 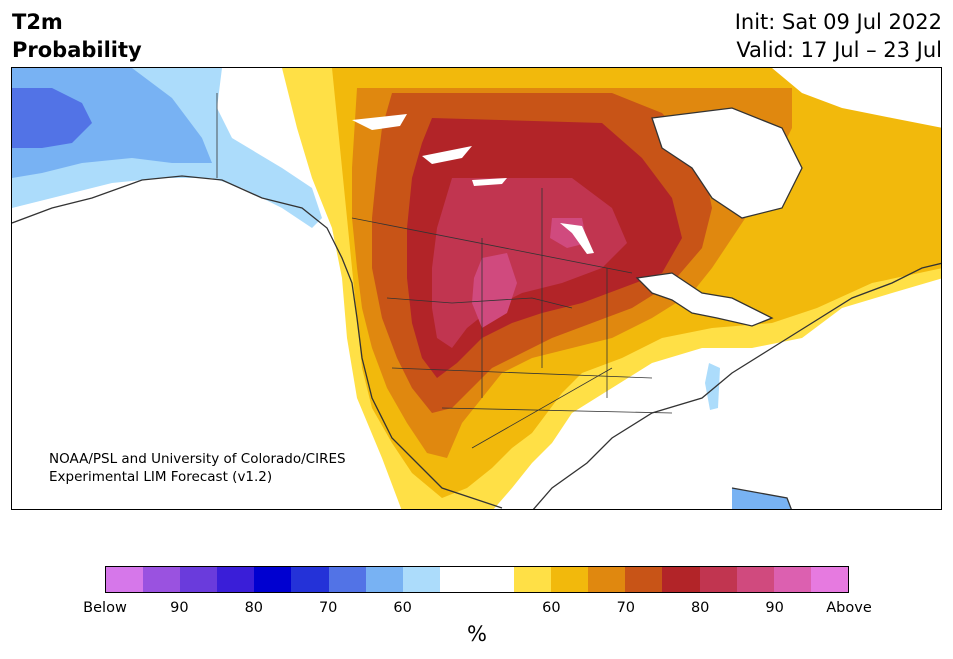 I want to click on hudson-bay, so click(x=727, y=163).